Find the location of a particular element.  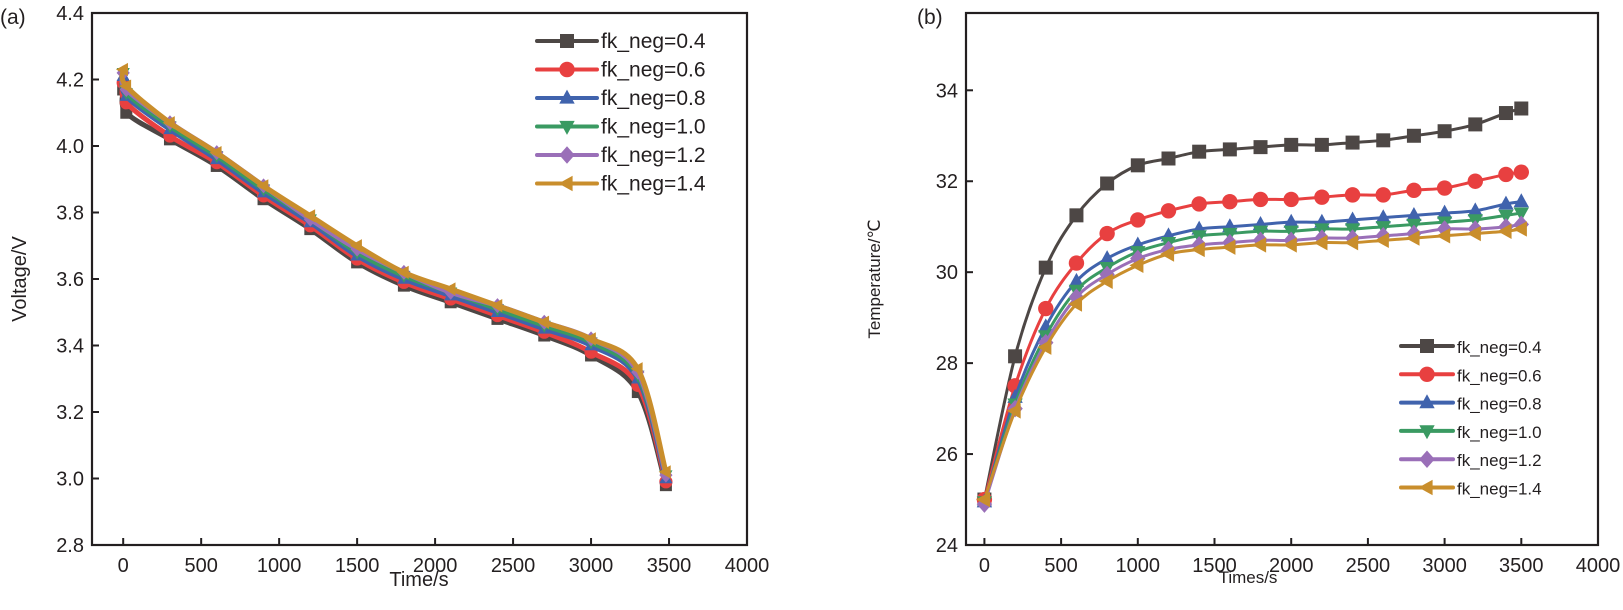

panel-label-b: (b) is located at coordinates (930, 17).